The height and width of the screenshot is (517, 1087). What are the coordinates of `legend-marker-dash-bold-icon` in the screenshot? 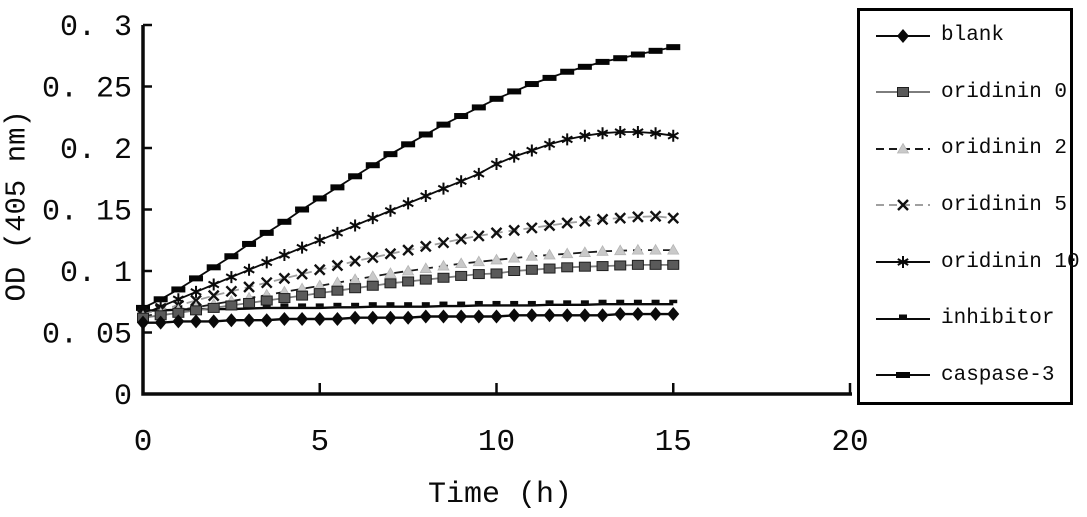 It's located at (903, 375).